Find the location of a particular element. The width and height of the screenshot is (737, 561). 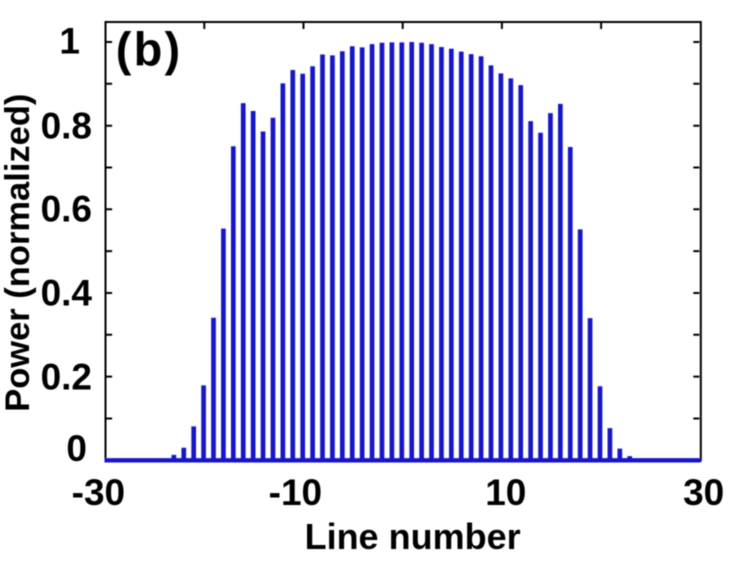

svg-text: (b) is located at coordinates (149, 48).